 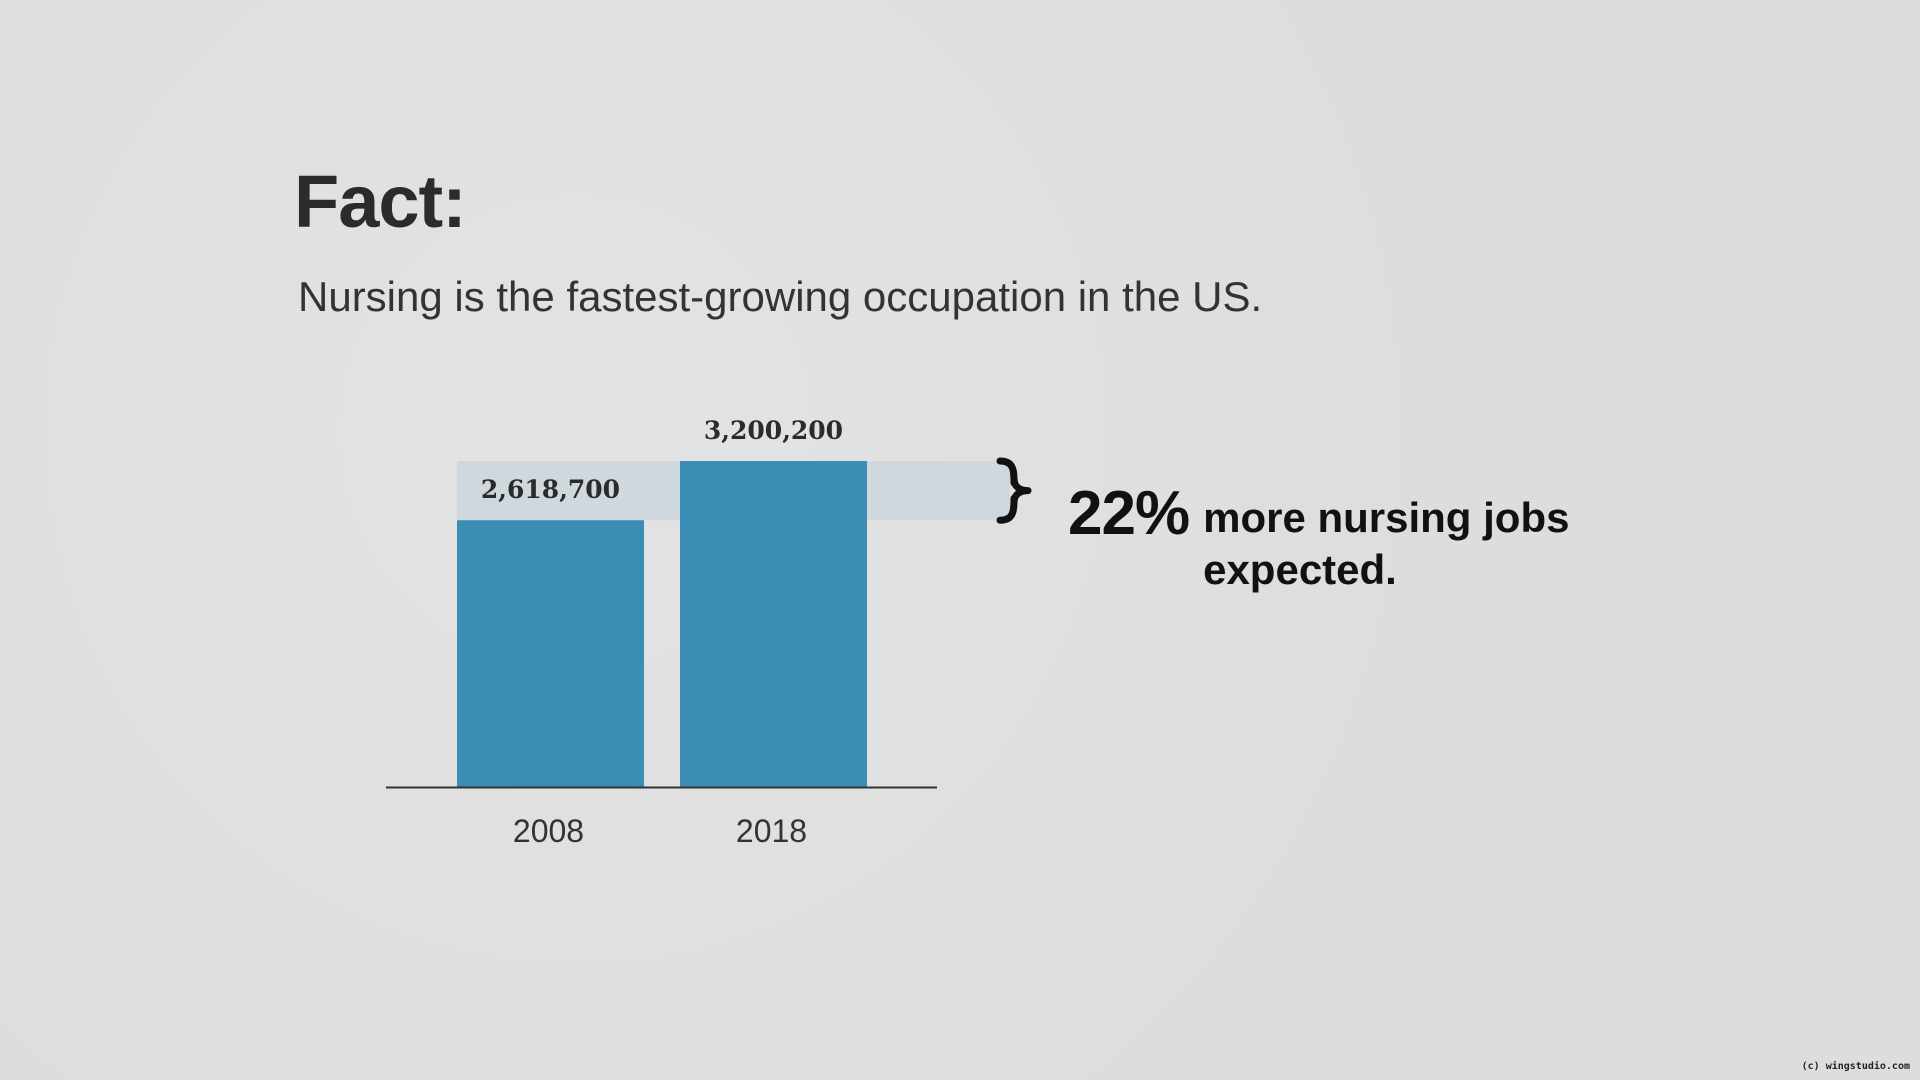 What do you see at coordinates (1386, 517) in the screenshot?
I see `growth-text-line1: more nursing jobs` at bounding box center [1386, 517].